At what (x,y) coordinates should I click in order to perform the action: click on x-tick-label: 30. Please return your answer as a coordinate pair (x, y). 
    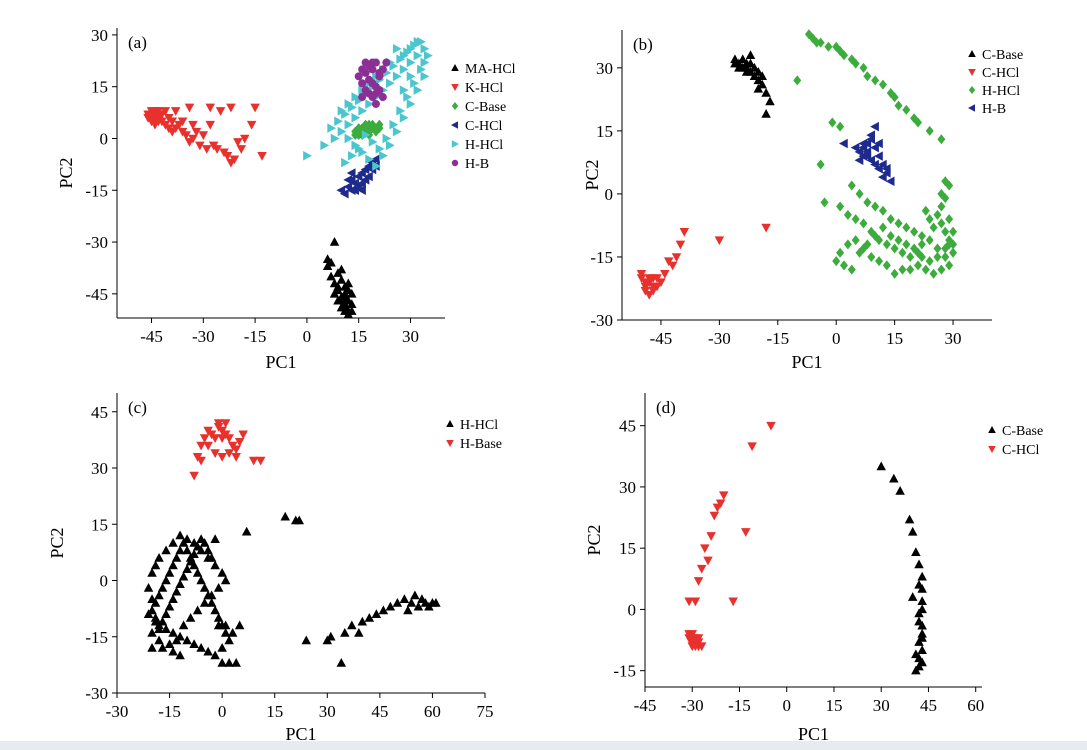
    Looking at the image, I should click on (410, 336).